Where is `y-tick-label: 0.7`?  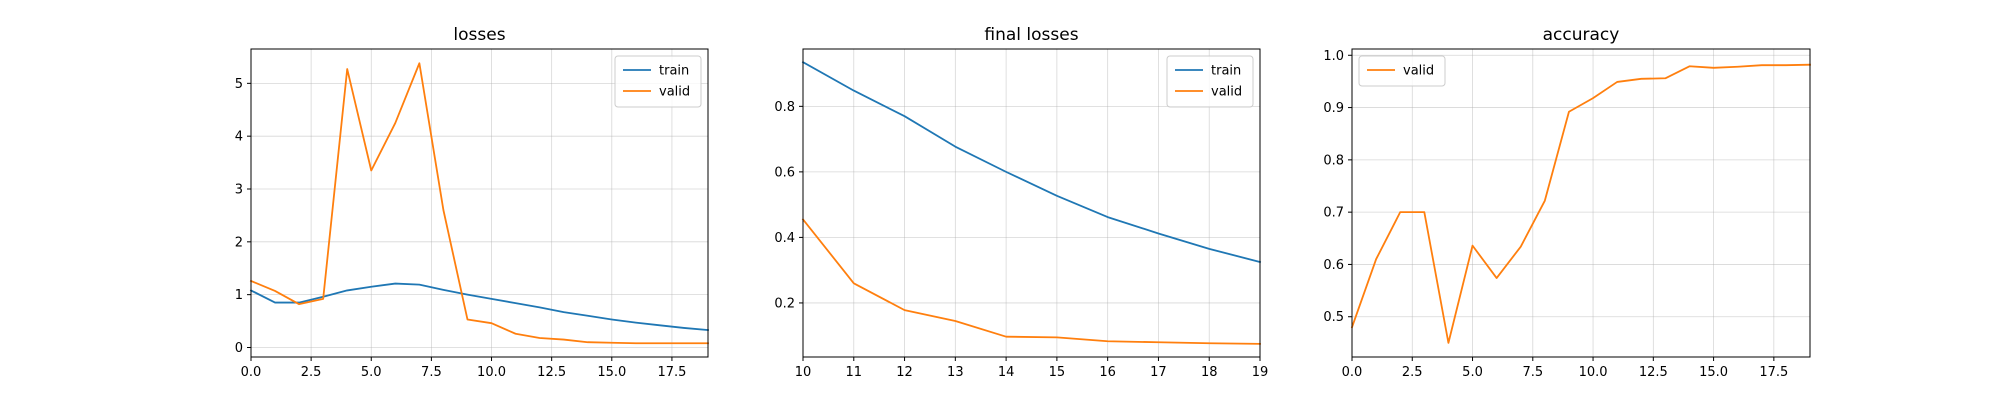 y-tick-label: 0.7 is located at coordinates (1333, 213).